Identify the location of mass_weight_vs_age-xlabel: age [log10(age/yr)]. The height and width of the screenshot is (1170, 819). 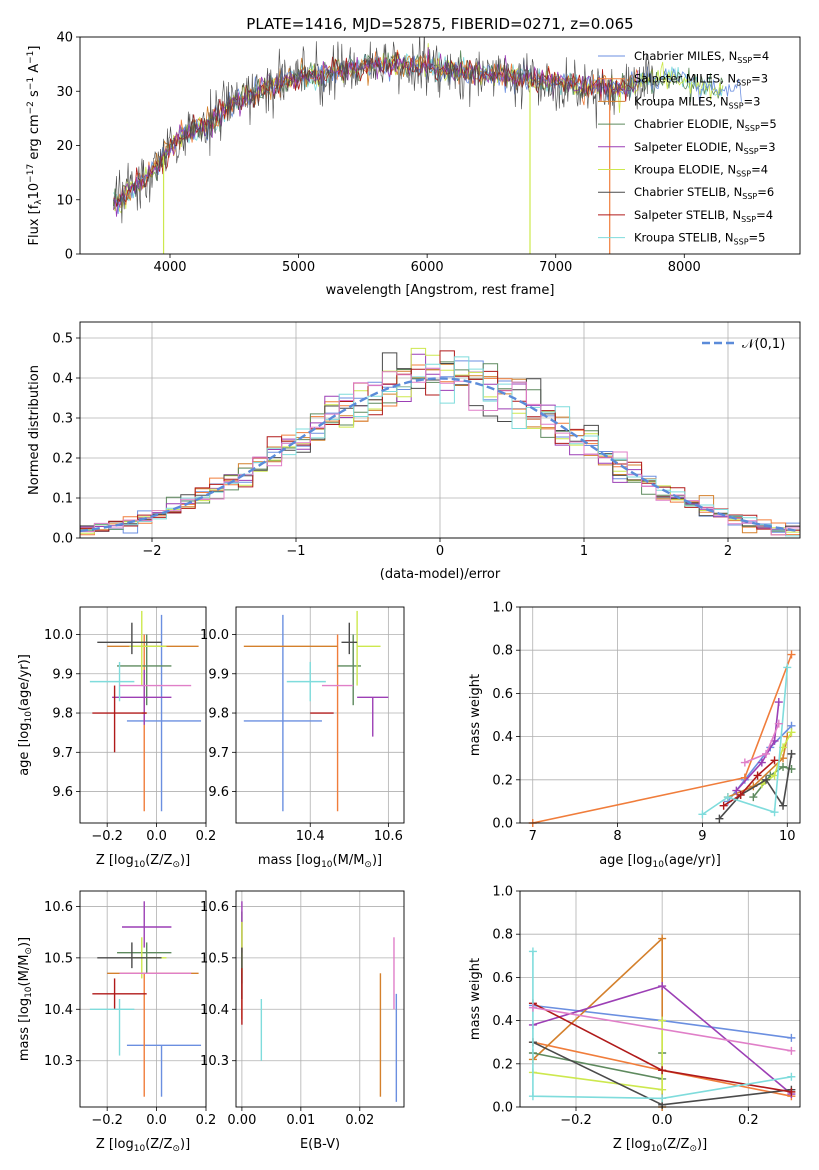
(660, 861).